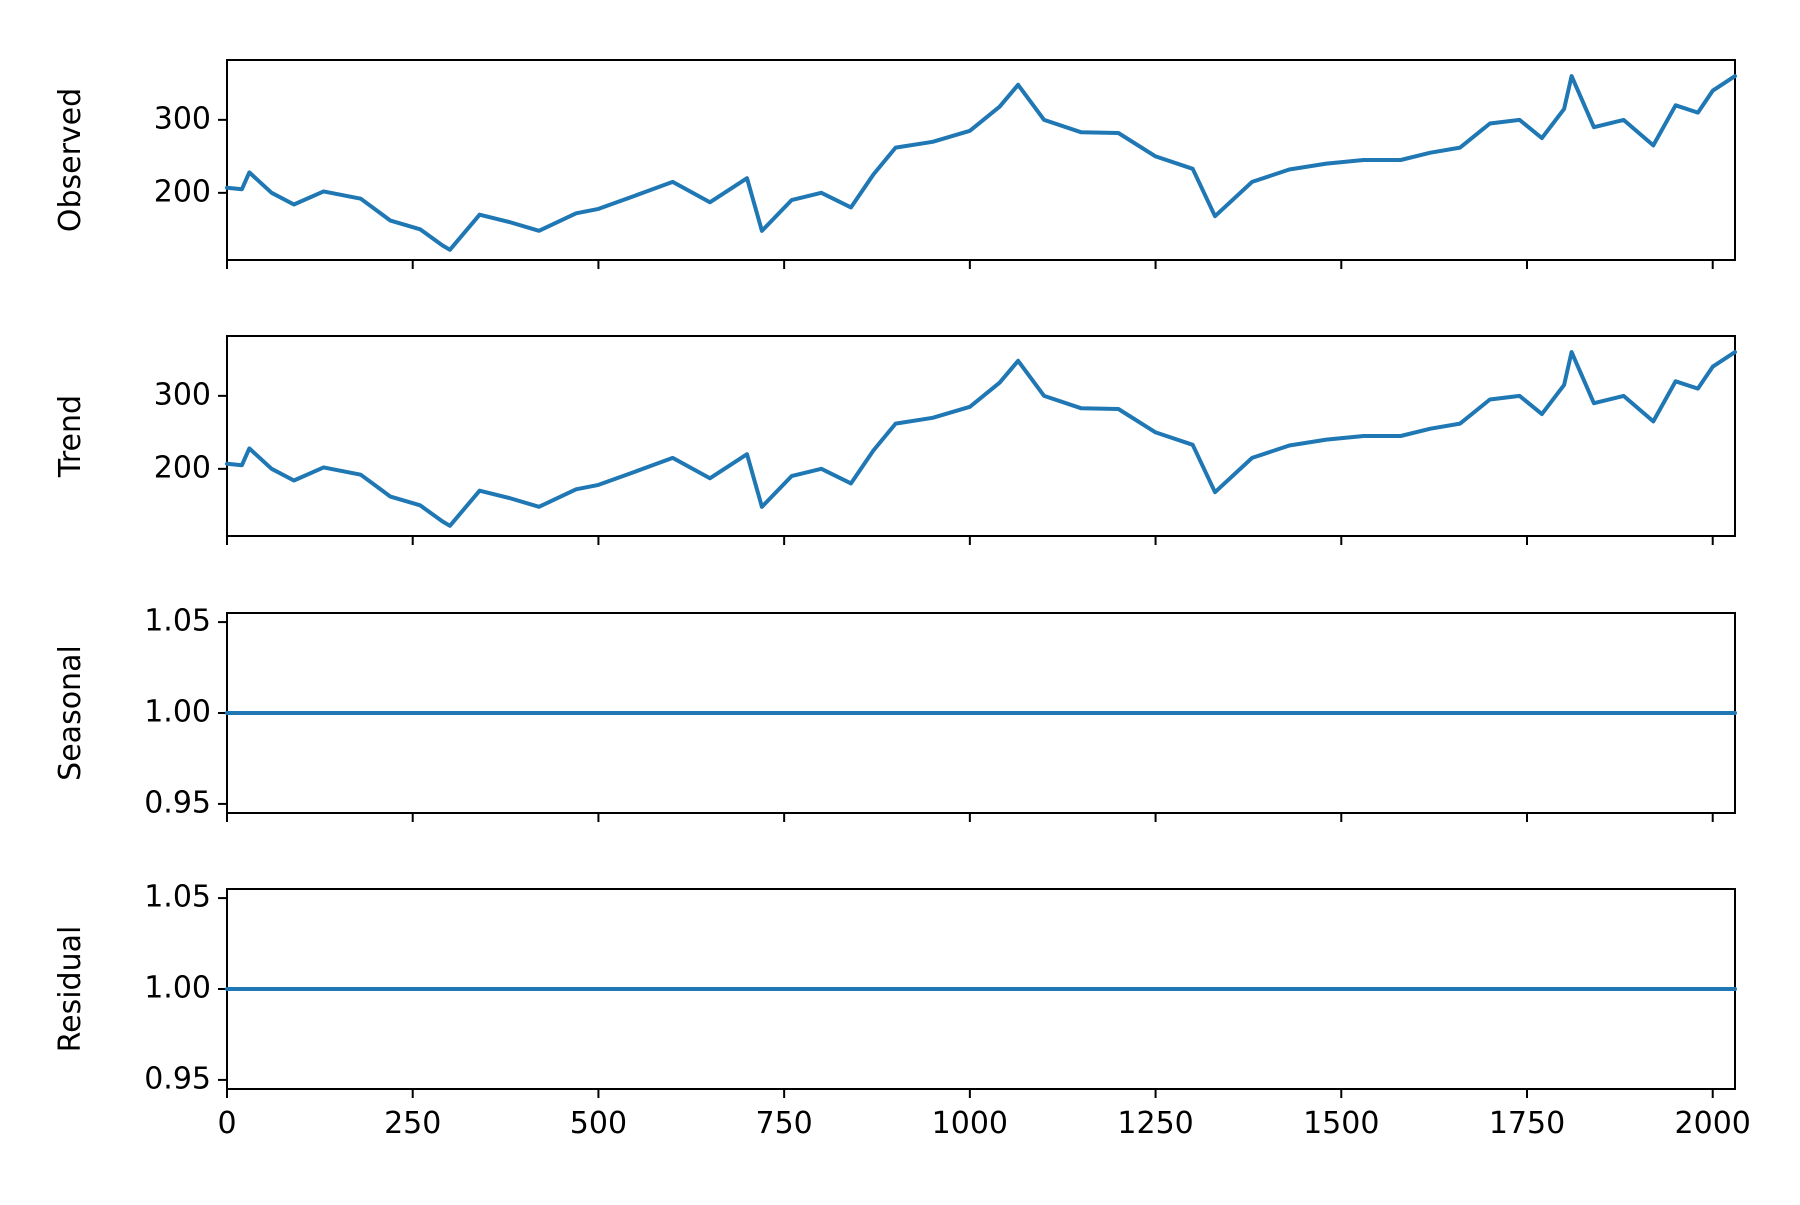  What do you see at coordinates (981, 439) in the screenshot?
I see `series-line-trend` at bounding box center [981, 439].